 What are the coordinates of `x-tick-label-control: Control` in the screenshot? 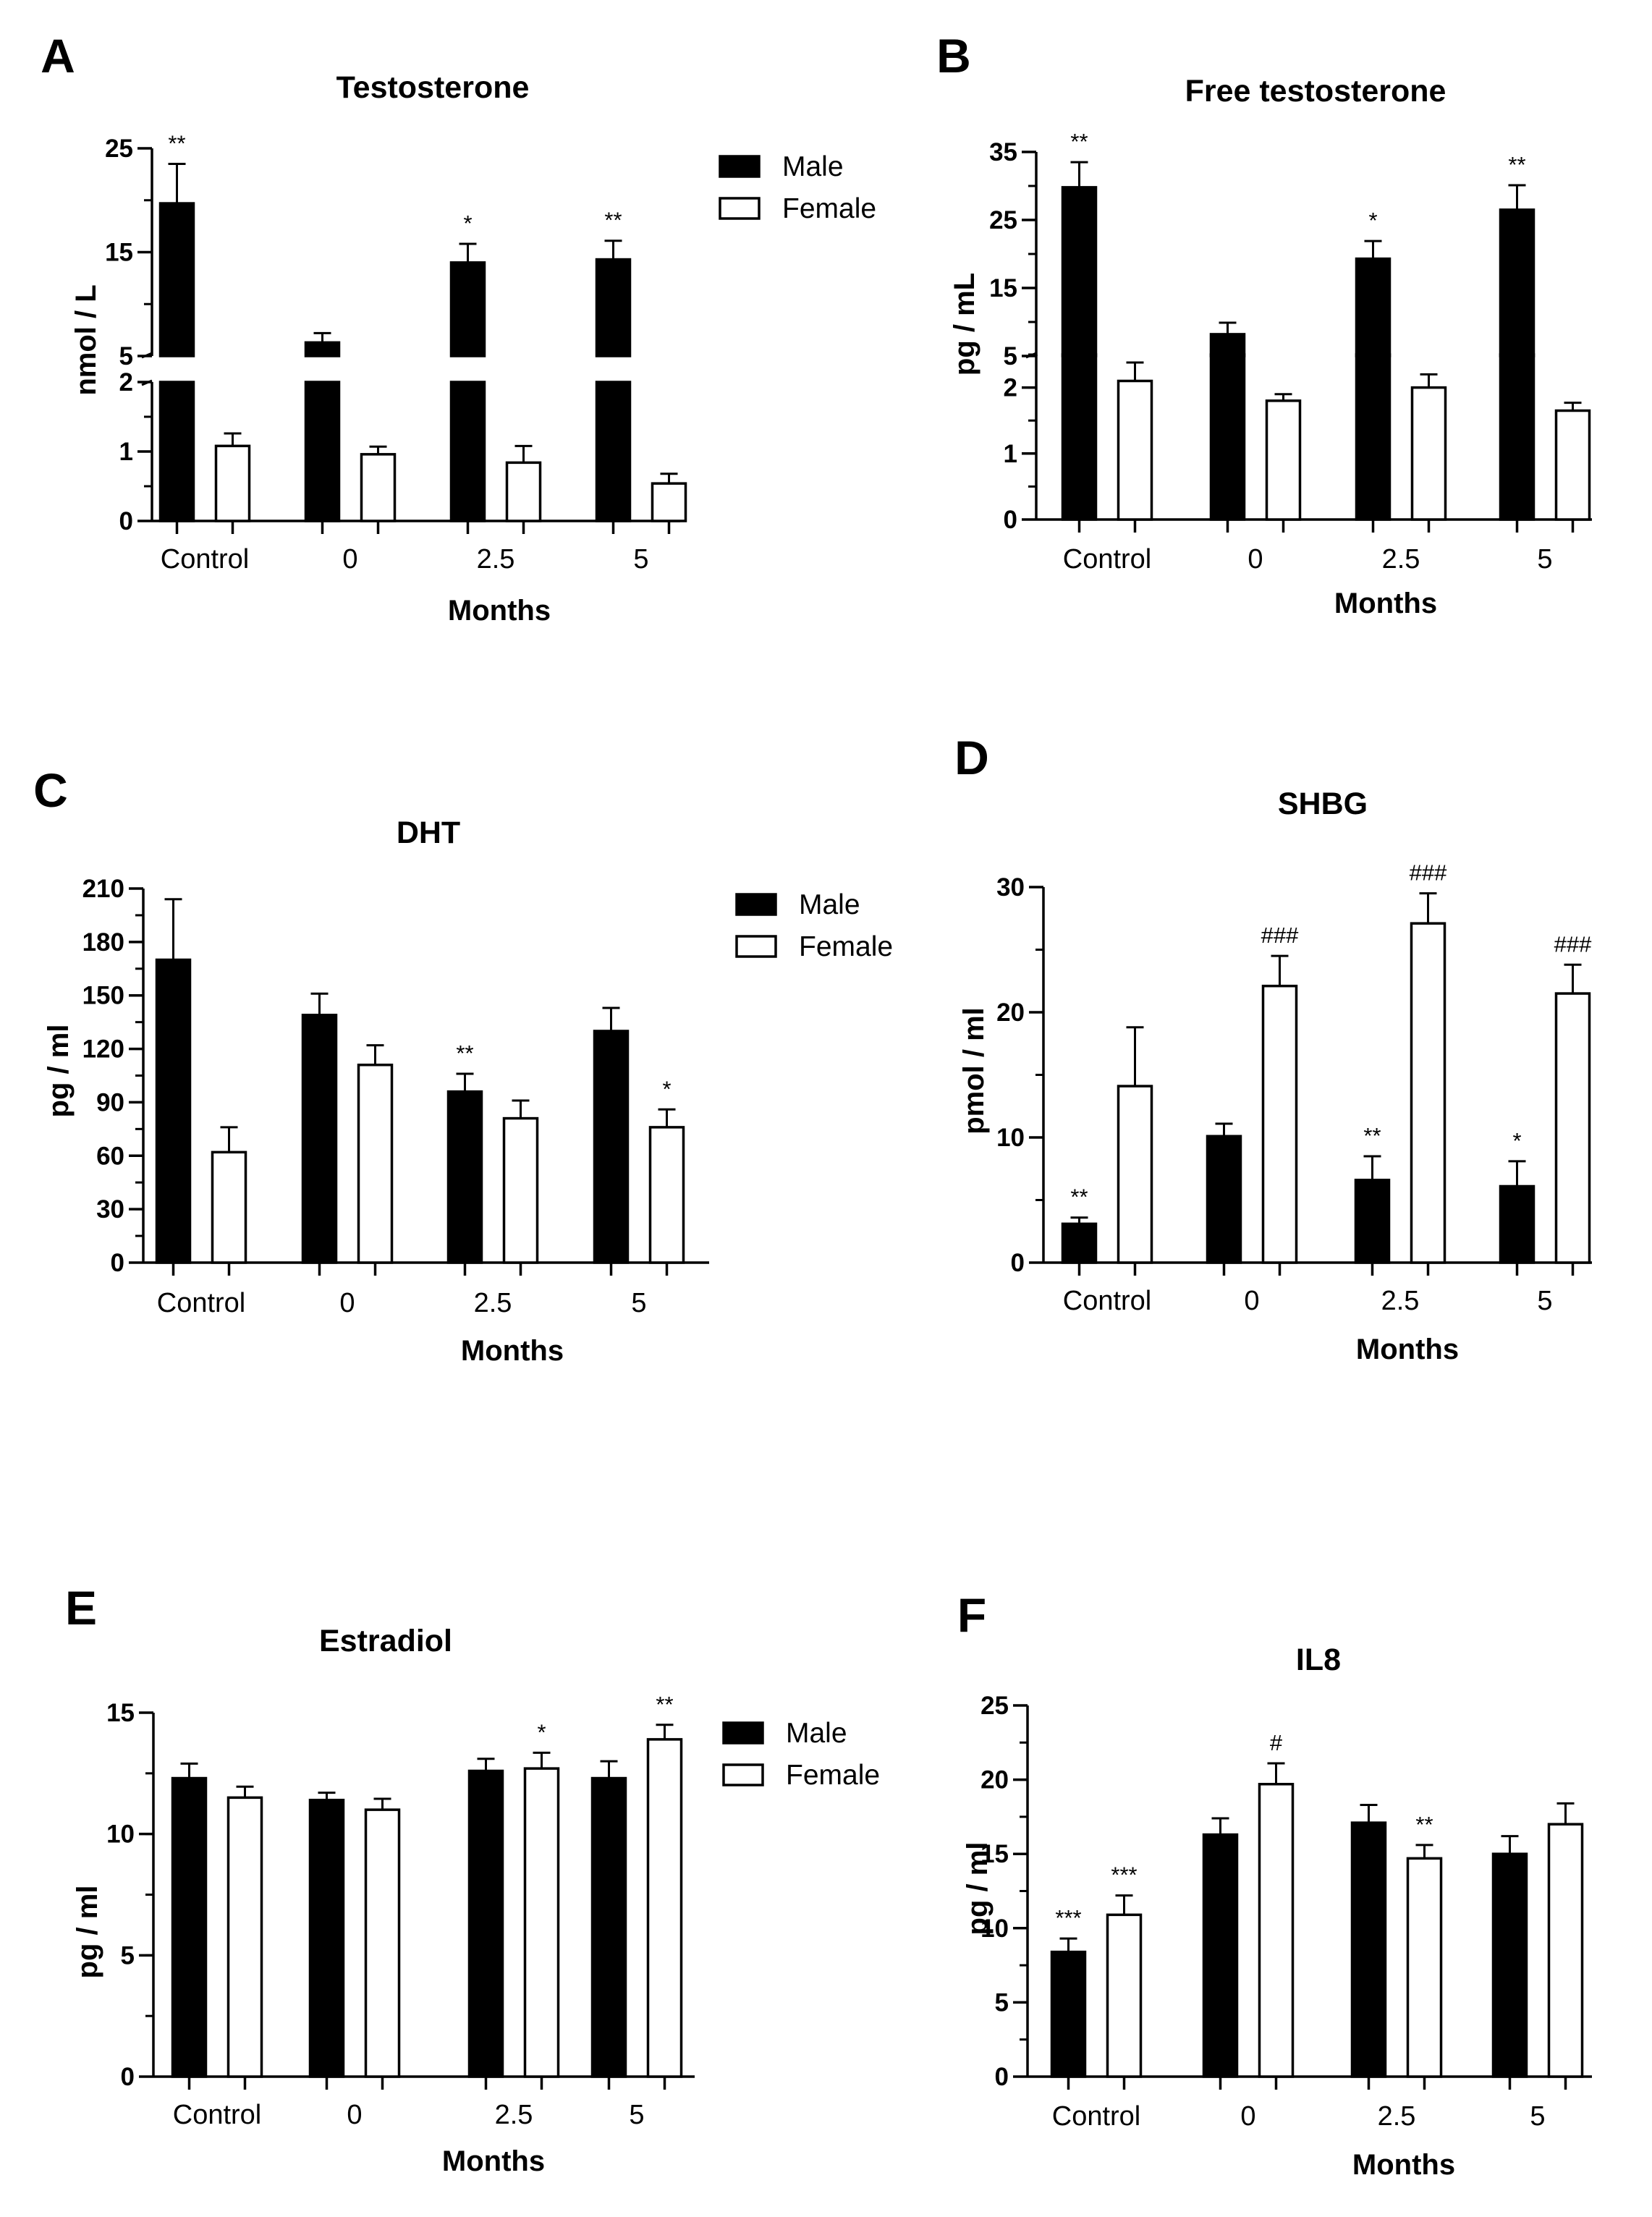 It's located at (1096, 2117).